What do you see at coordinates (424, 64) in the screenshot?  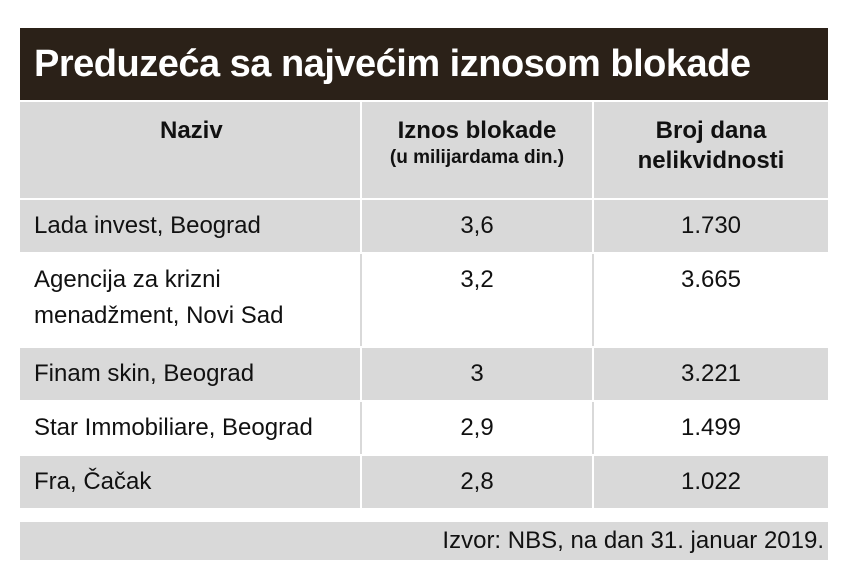 I see `table-title: Preduzeća sa najvećim iznosom blokade` at bounding box center [424, 64].